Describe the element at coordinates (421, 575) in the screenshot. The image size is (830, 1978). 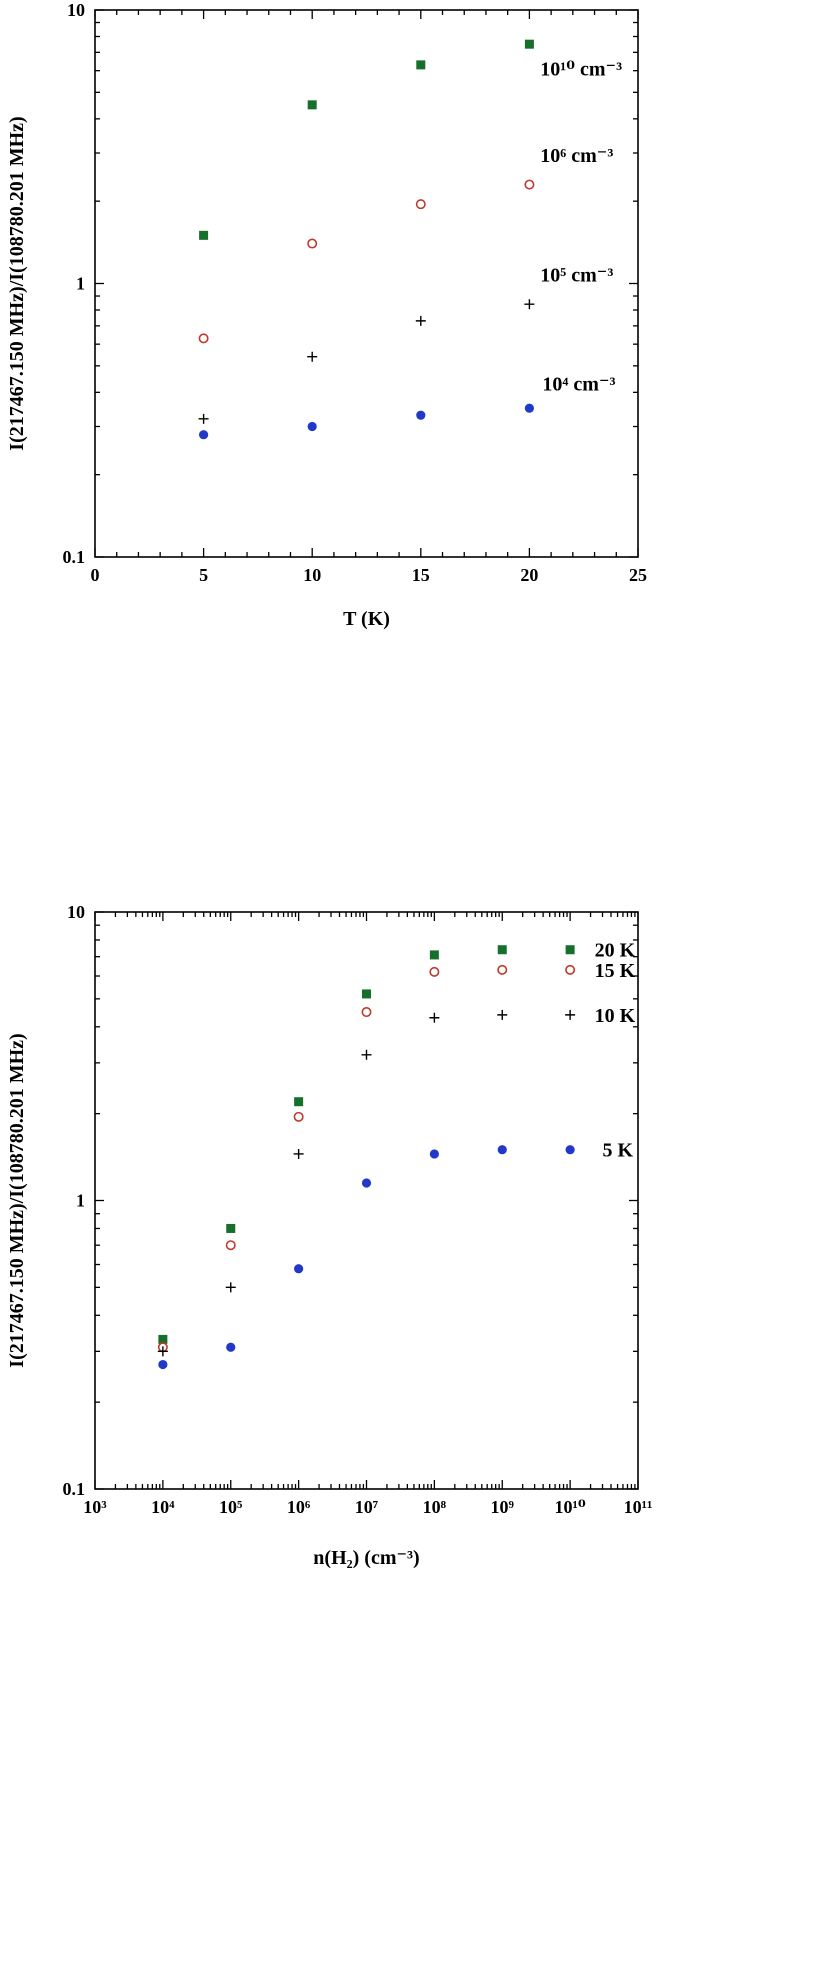
I see `x-tick-label: 15` at that location.